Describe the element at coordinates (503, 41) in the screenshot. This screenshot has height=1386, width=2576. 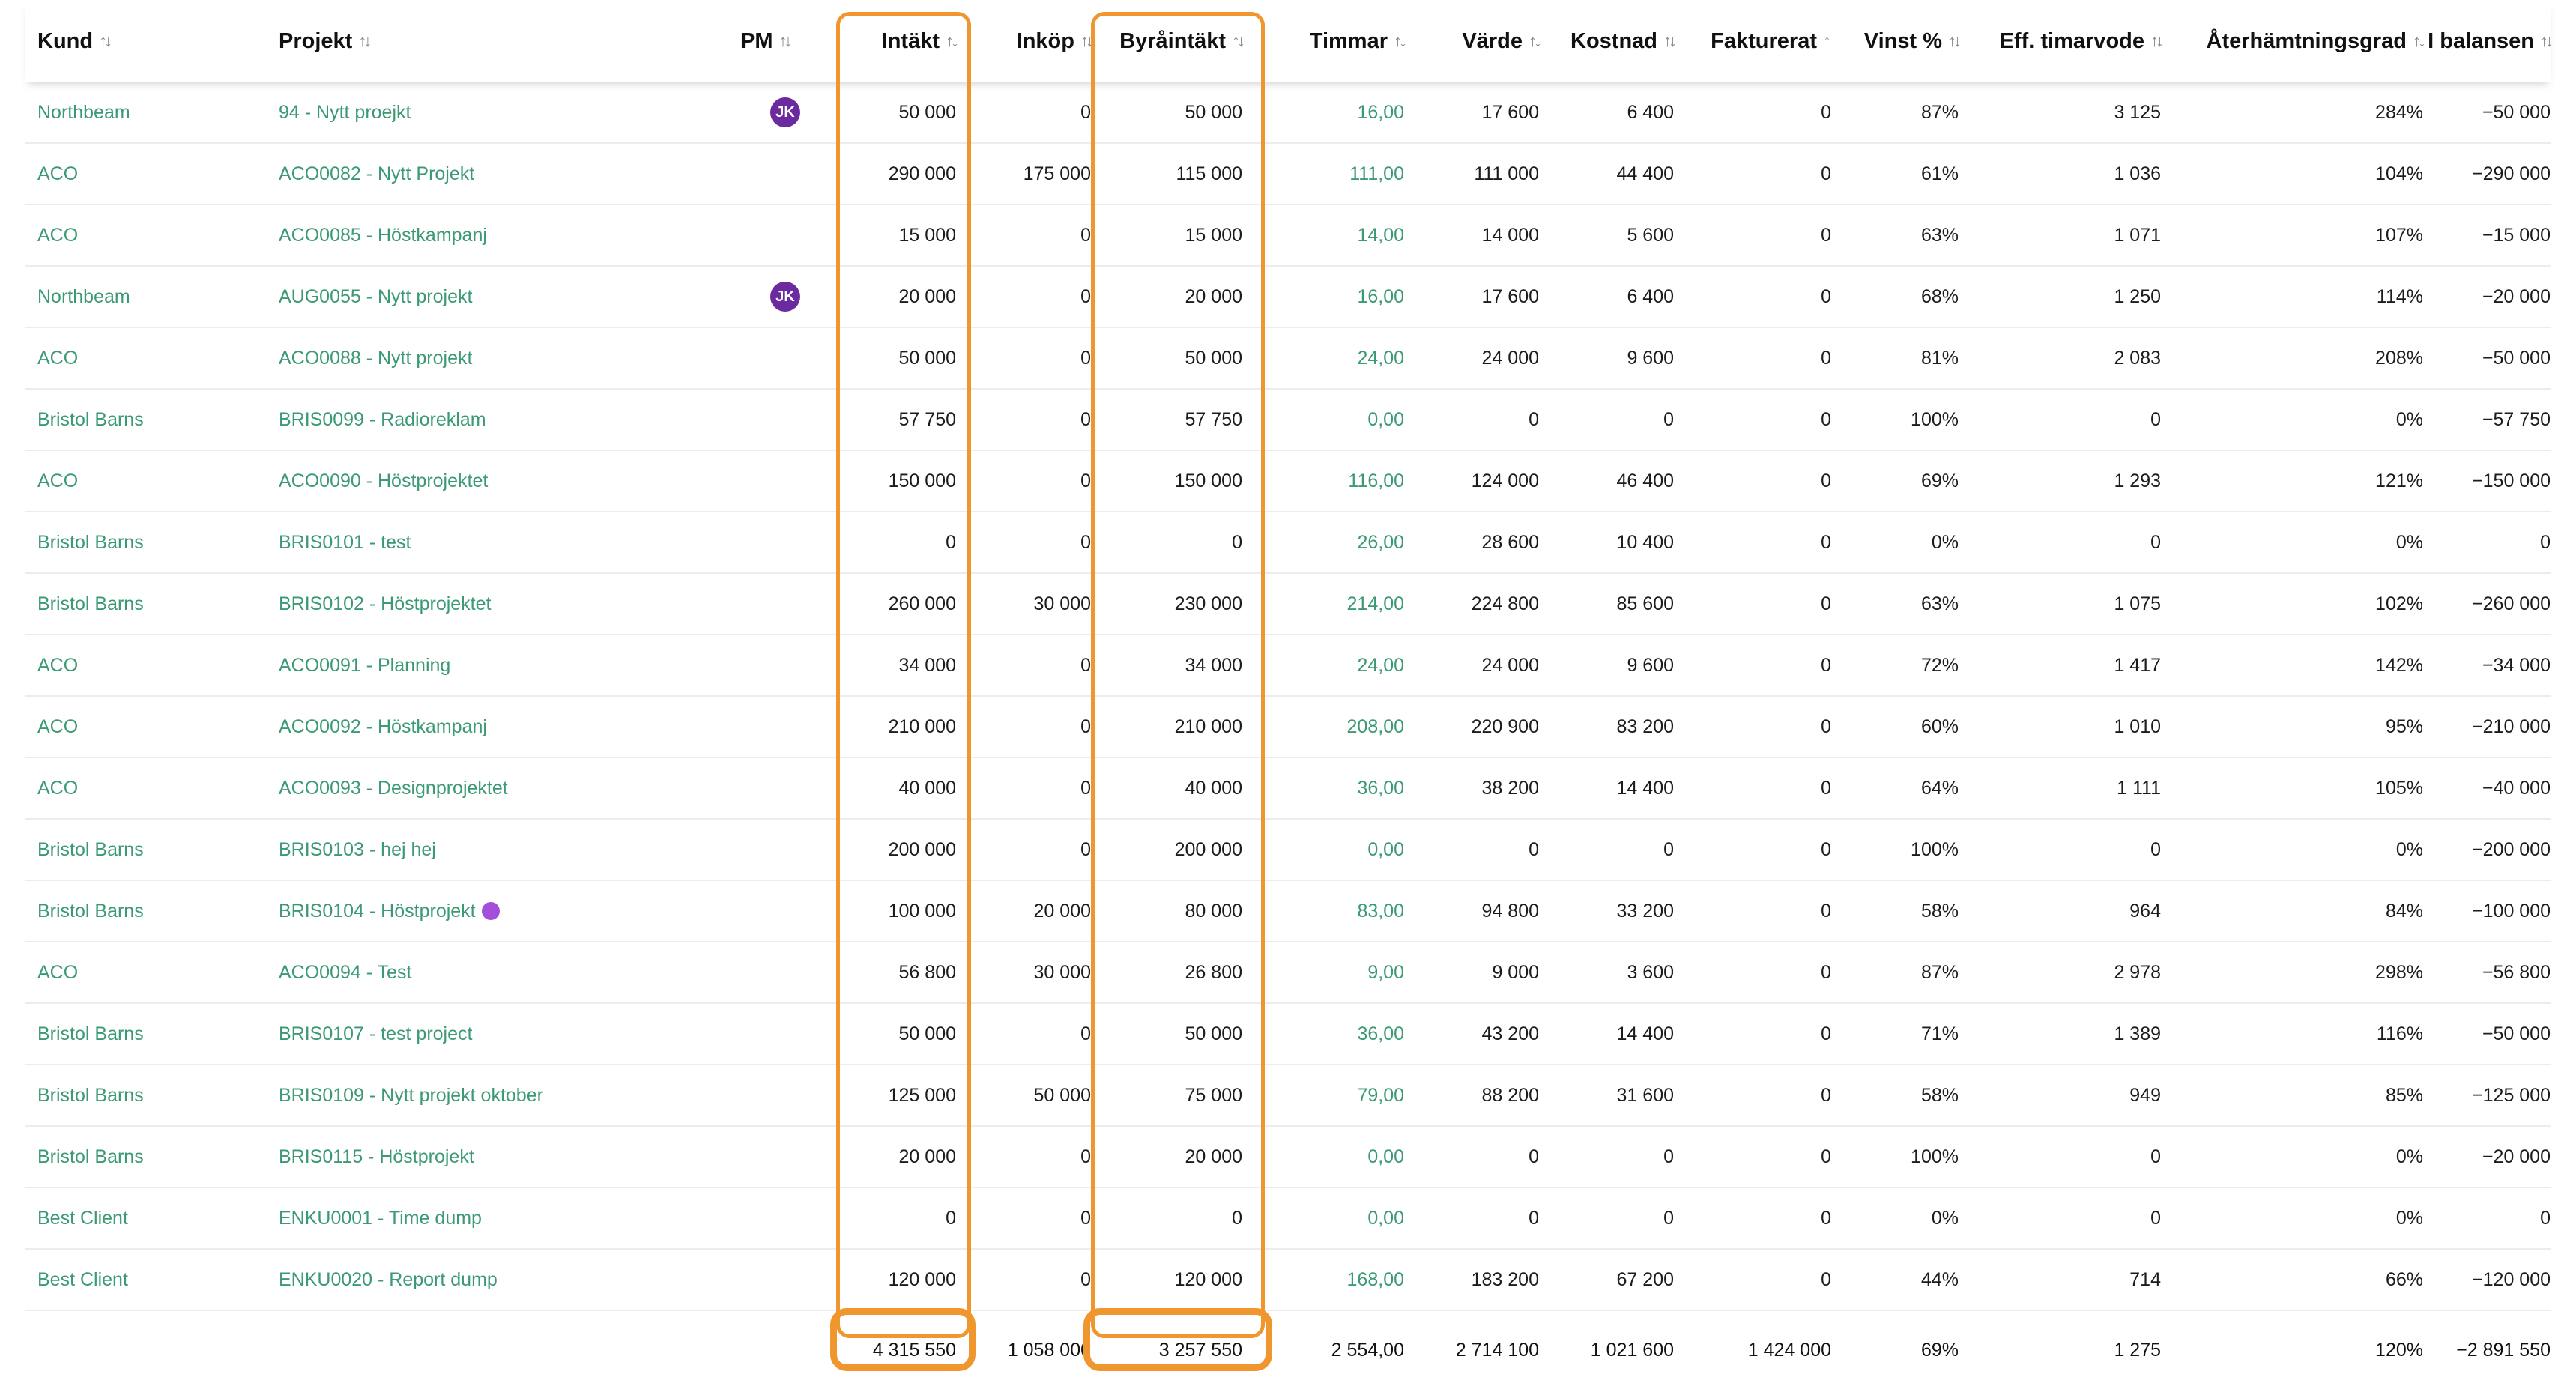
I see `column-header-projekt: Projekt ↑↓` at that location.